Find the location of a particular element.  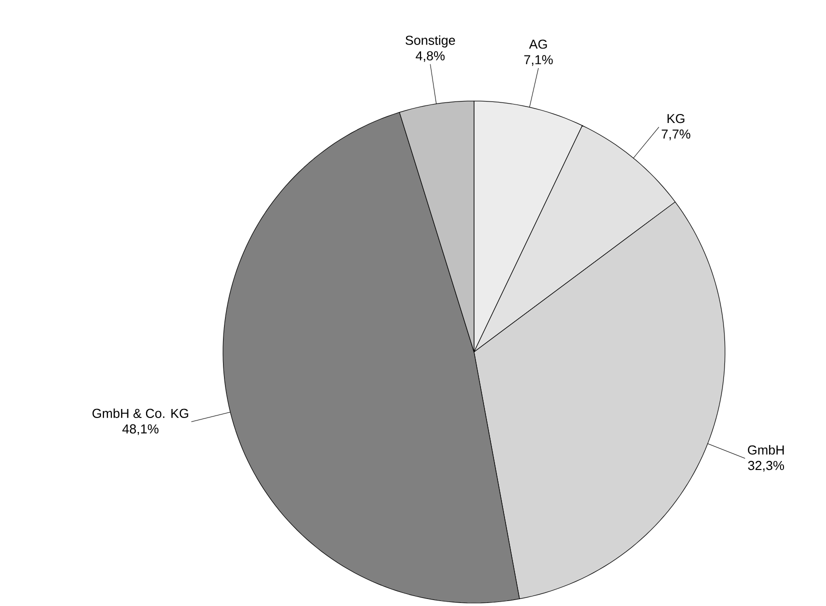

slice-label: GmbH is located at coordinates (766, 450).